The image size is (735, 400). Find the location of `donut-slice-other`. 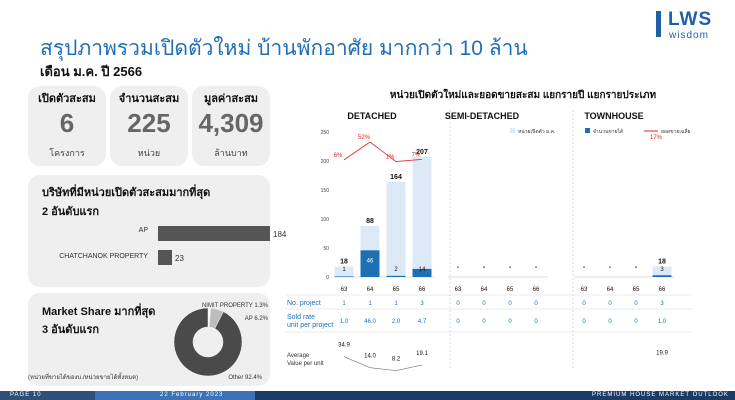

donut-slice-other is located at coordinates (208, 342).